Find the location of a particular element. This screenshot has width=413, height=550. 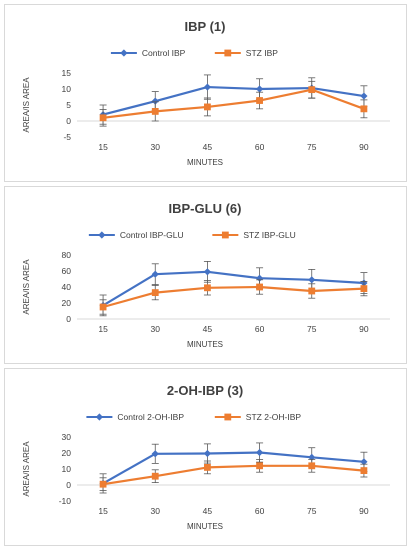

legend-entry-2: STZ 2-OH-IBP is located at coordinates (258, 417).